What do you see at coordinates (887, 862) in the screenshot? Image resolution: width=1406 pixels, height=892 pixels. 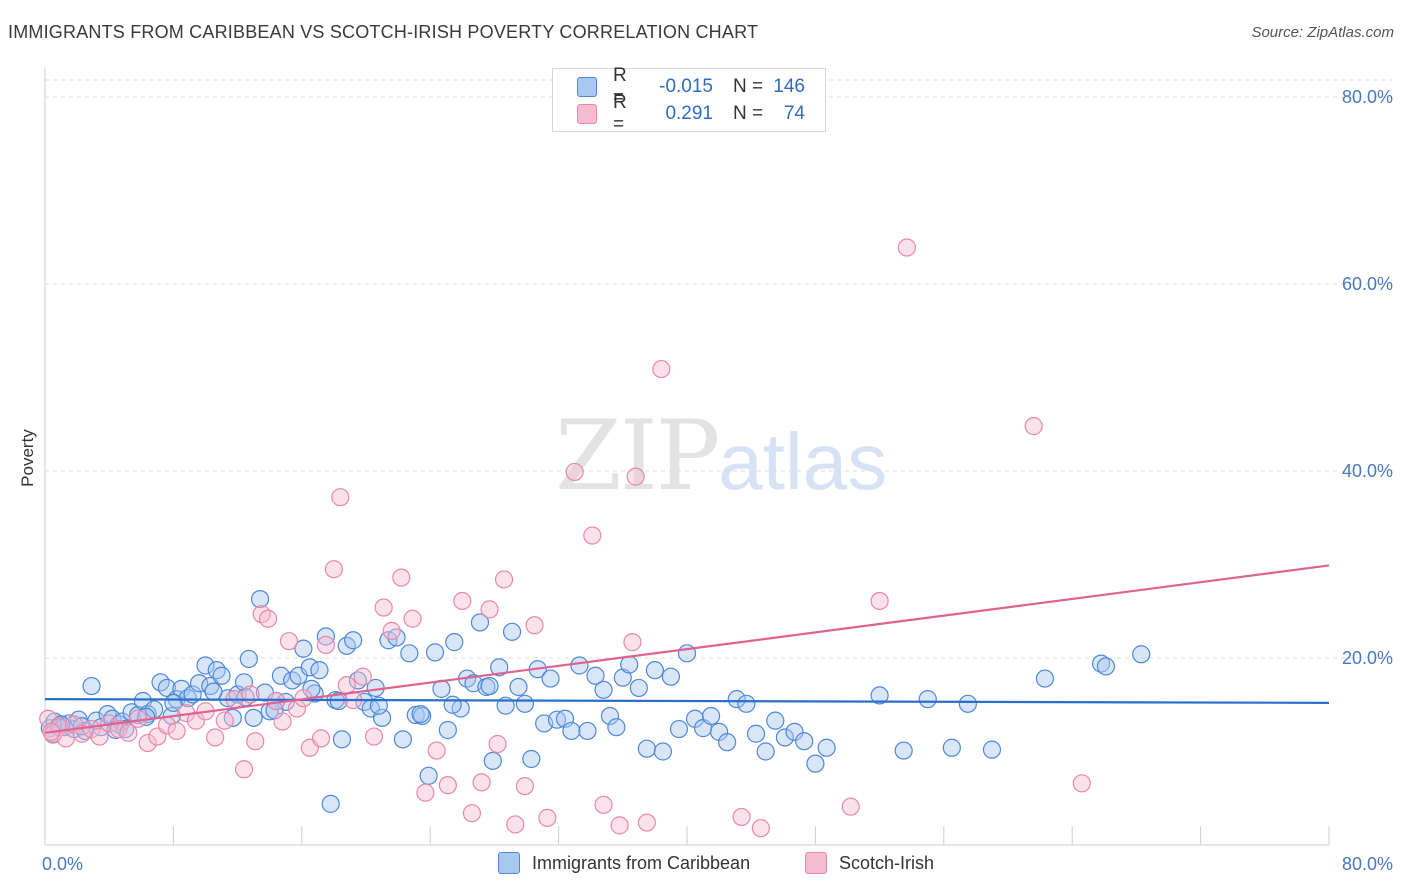 I see `bottom-legend-label-scotch-irish: Scotch-Irish` at bounding box center [887, 862].